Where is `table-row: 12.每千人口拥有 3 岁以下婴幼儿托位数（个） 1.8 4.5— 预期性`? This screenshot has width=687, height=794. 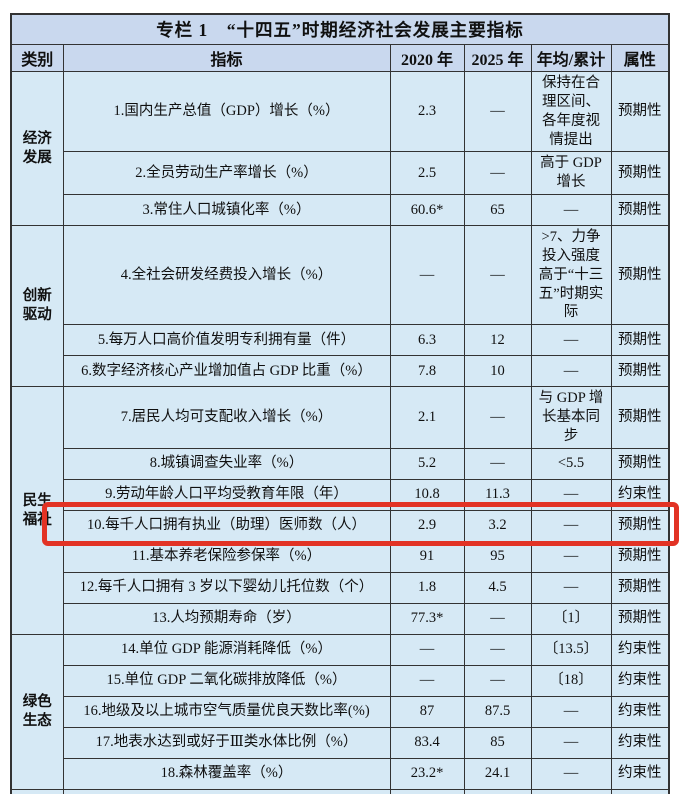
table-row: 12.每千人口拥有 3 岁以下婴幼儿托位数（个） 1.8 4.5— 预期性 is located at coordinates (340, 587).